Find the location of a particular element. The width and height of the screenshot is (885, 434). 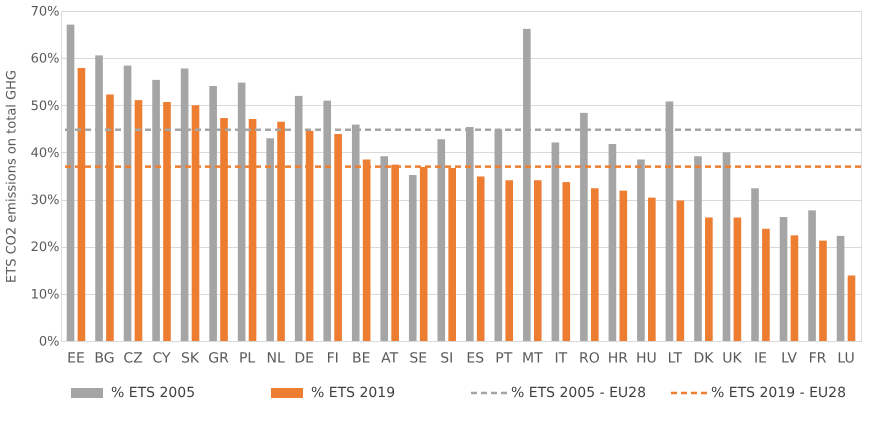

y-tick-label: 20% is located at coordinates (45, 248).